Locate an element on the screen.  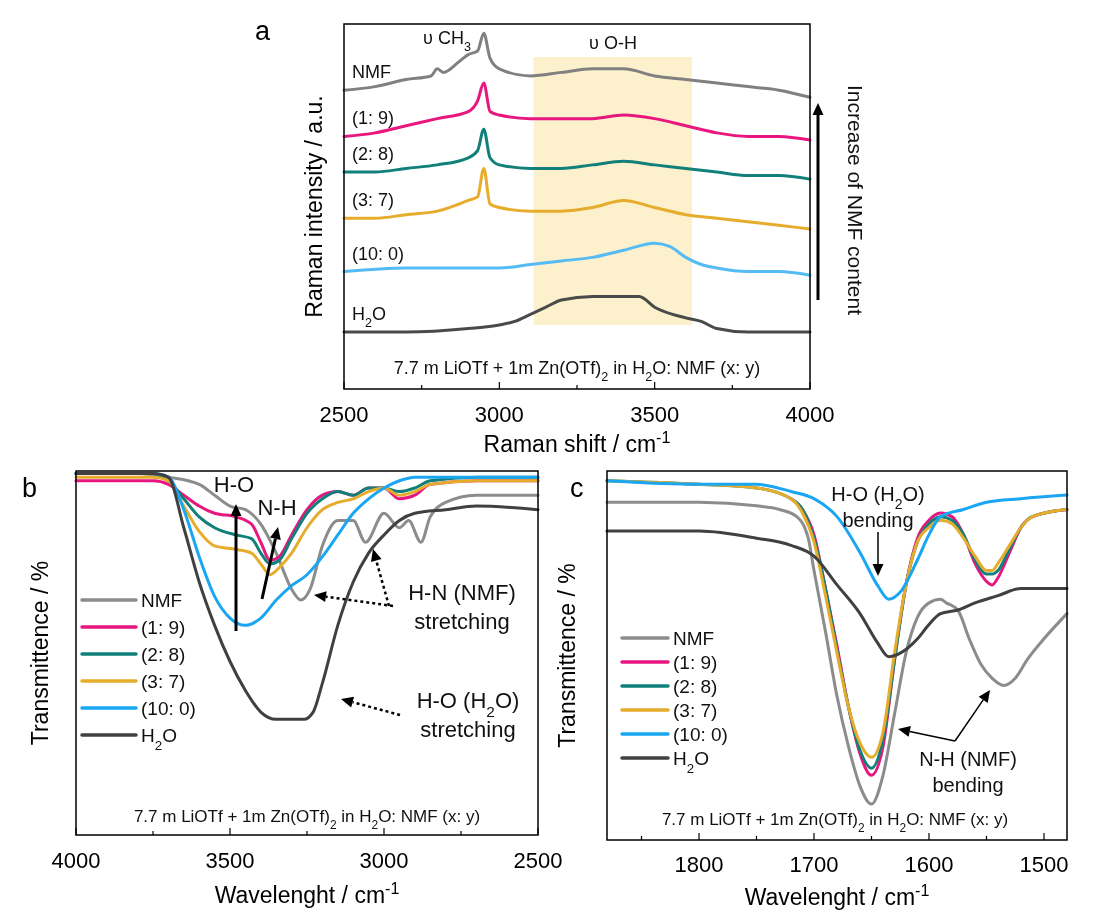
x-tick-label: 1500 is located at coordinates (1044, 864).